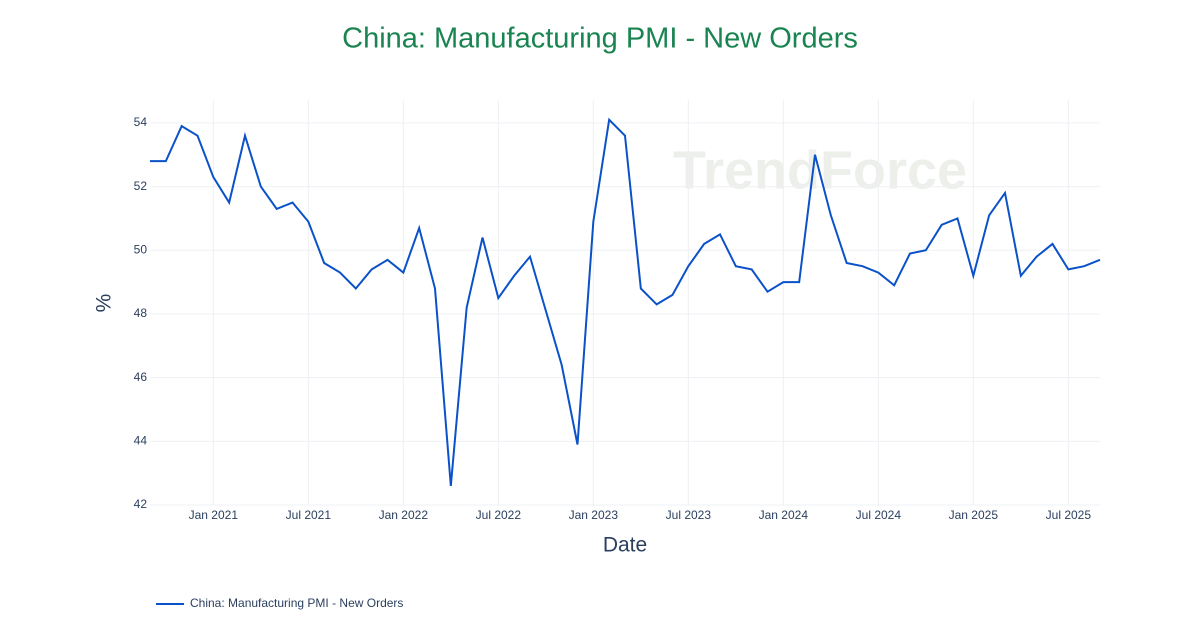 Image resolution: width=1200 pixels, height=630 pixels. I want to click on y-tick-label: 42, so click(141, 504).